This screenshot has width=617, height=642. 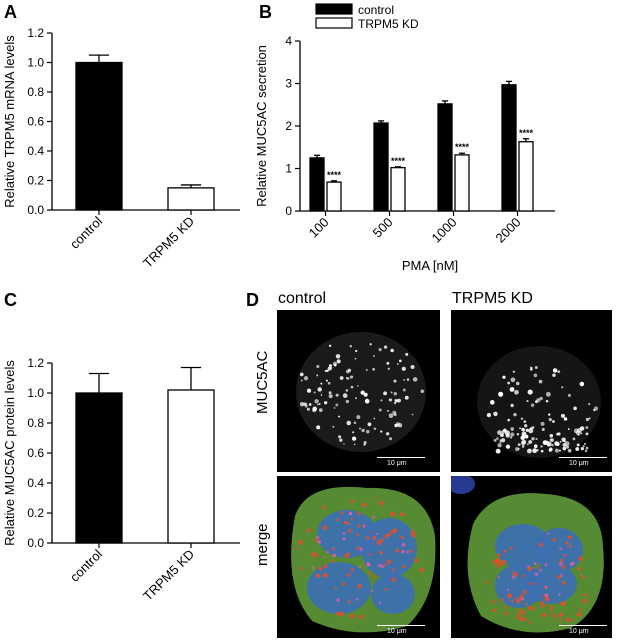 I want to click on column-title-control: control, so click(x=302, y=298).